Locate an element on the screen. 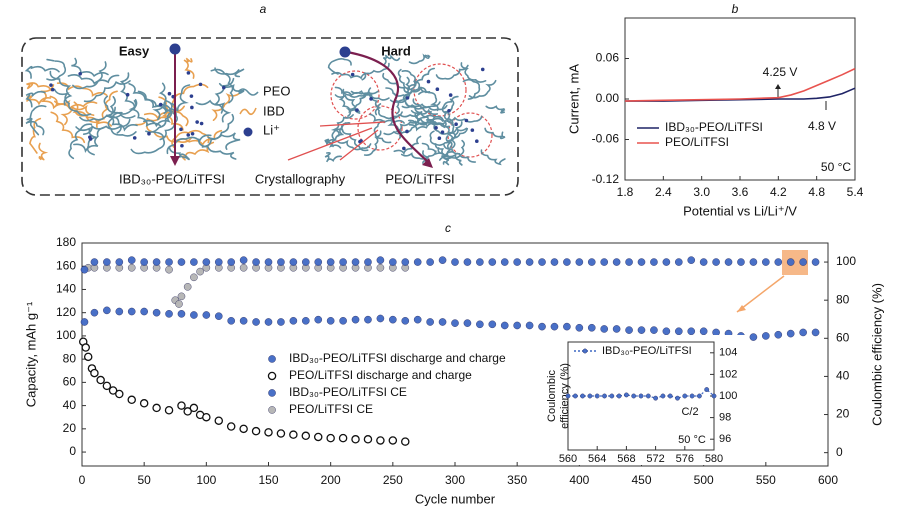 The image size is (900, 518). annotation: 4.8 V is located at coordinates (822, 126).